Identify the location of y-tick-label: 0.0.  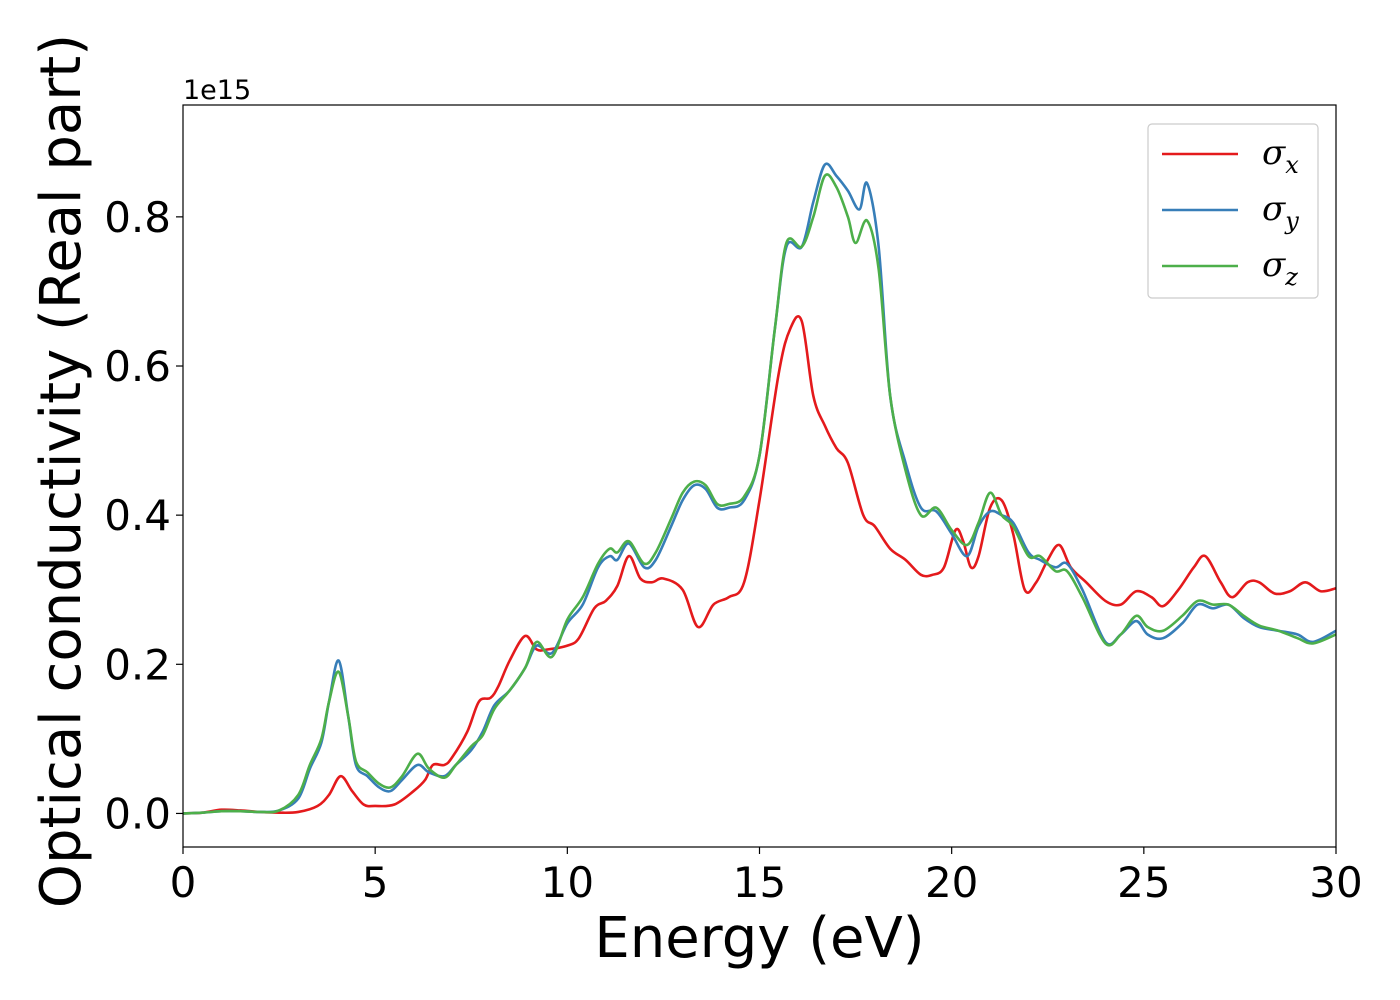
(137, 813).